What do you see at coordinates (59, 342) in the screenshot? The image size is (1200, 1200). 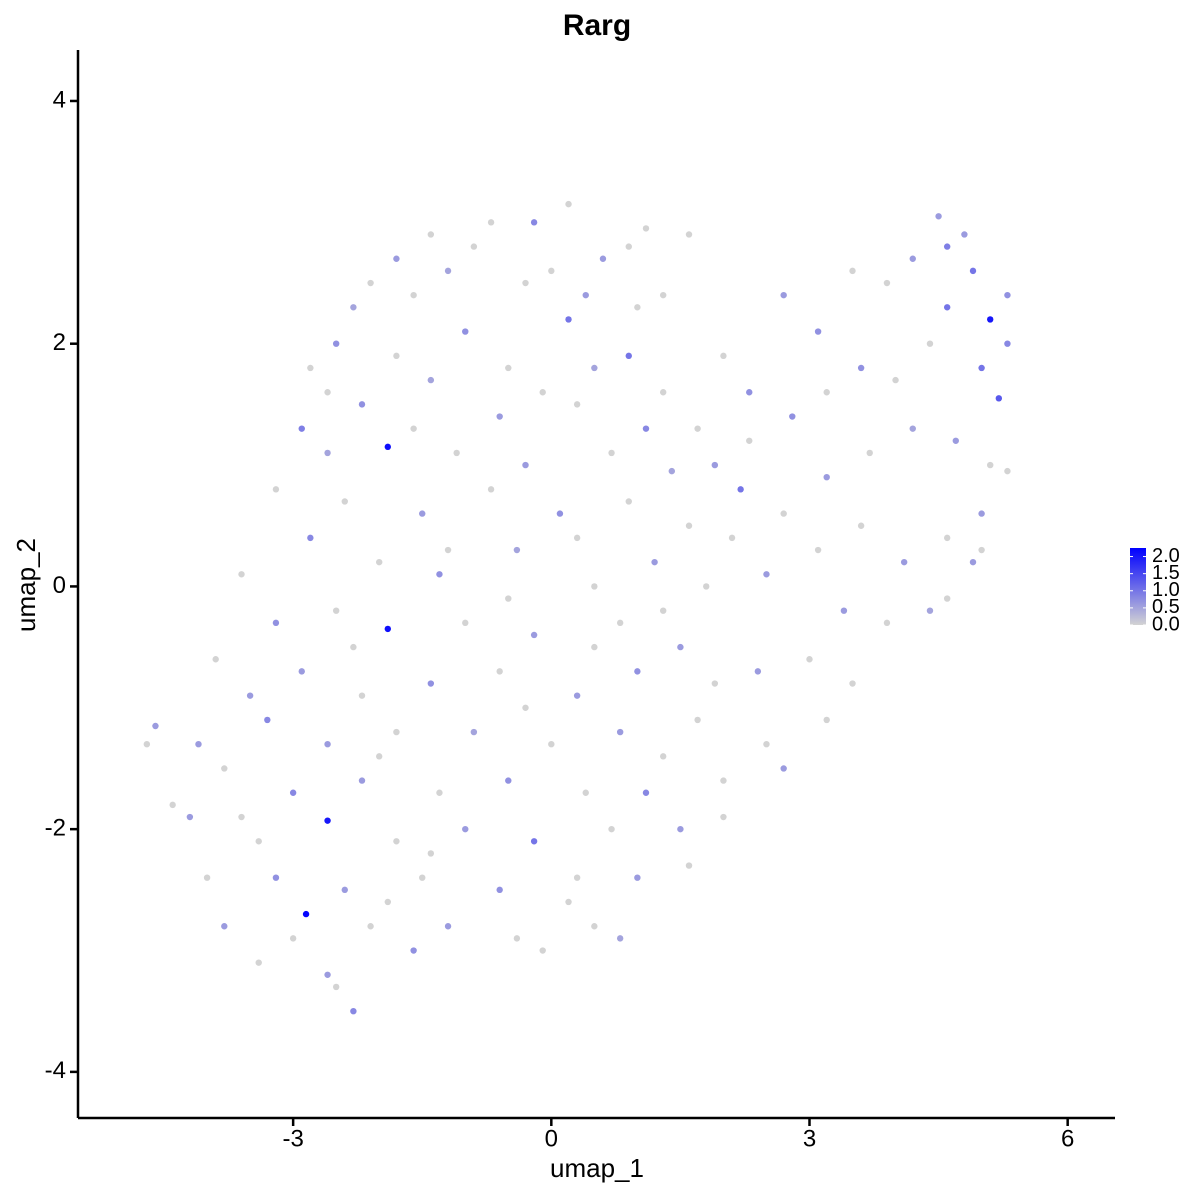 I see `y-tick-label: 2` at bounding box center [59, 342].